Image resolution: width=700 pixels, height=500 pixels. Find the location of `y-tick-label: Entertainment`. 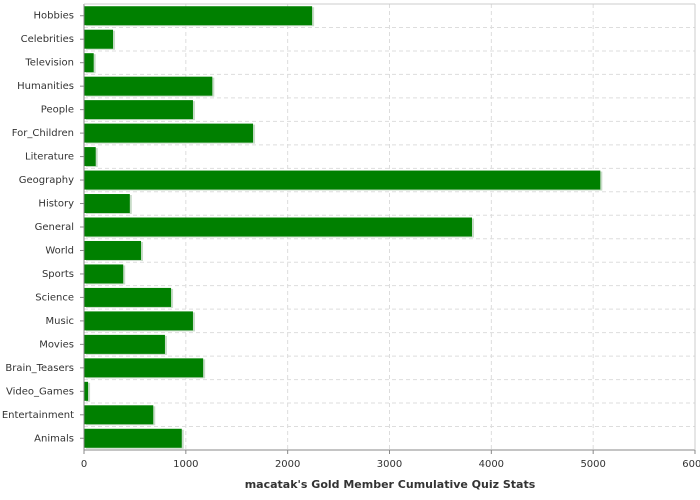

y-tick-label: Entertainment is located at coordinates (38, 415).